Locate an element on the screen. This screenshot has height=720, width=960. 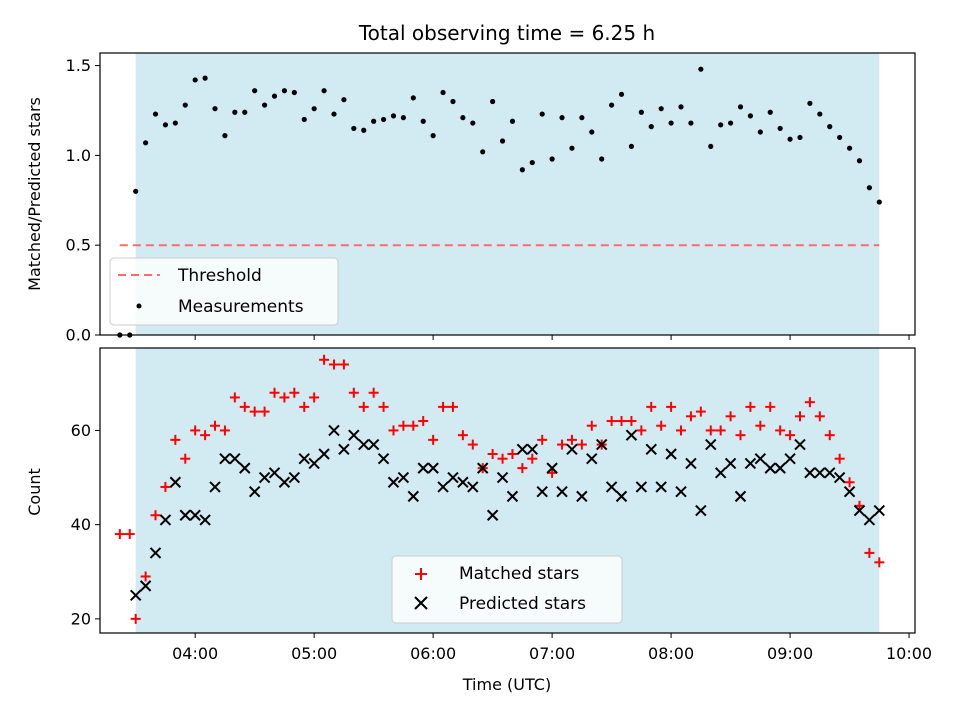
count-x-ticks: 04:00 05:00 06:00 07:00 08:00 09:00 10:00 is located at coordinates (552, 648).